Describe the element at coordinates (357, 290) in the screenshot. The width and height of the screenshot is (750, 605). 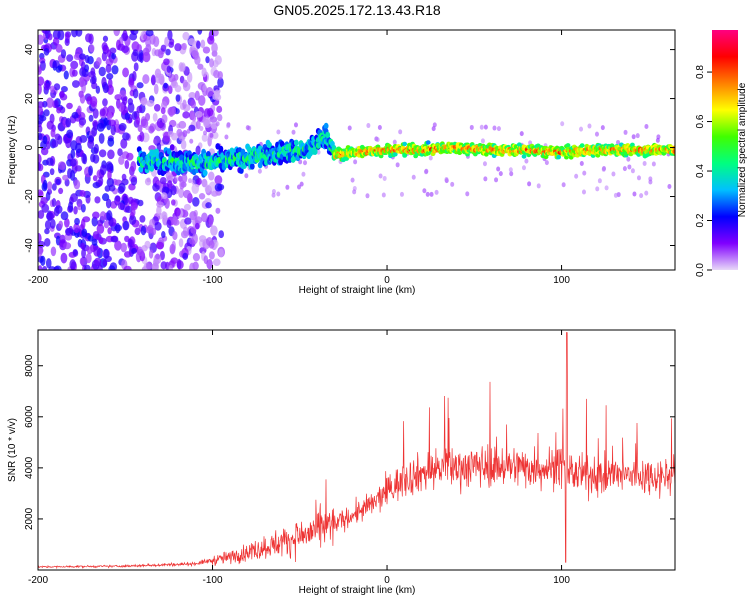
I see `spectrogram-xlabel: Height of straight line (km)` at that location.